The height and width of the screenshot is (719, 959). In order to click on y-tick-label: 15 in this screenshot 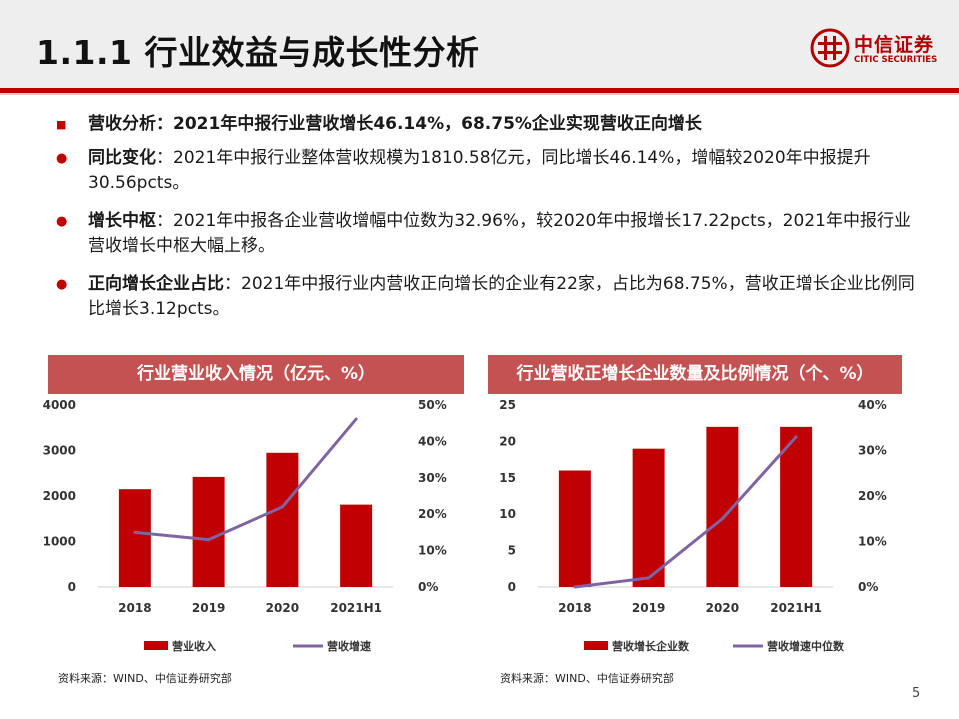, I will do `click(507, 478)`.